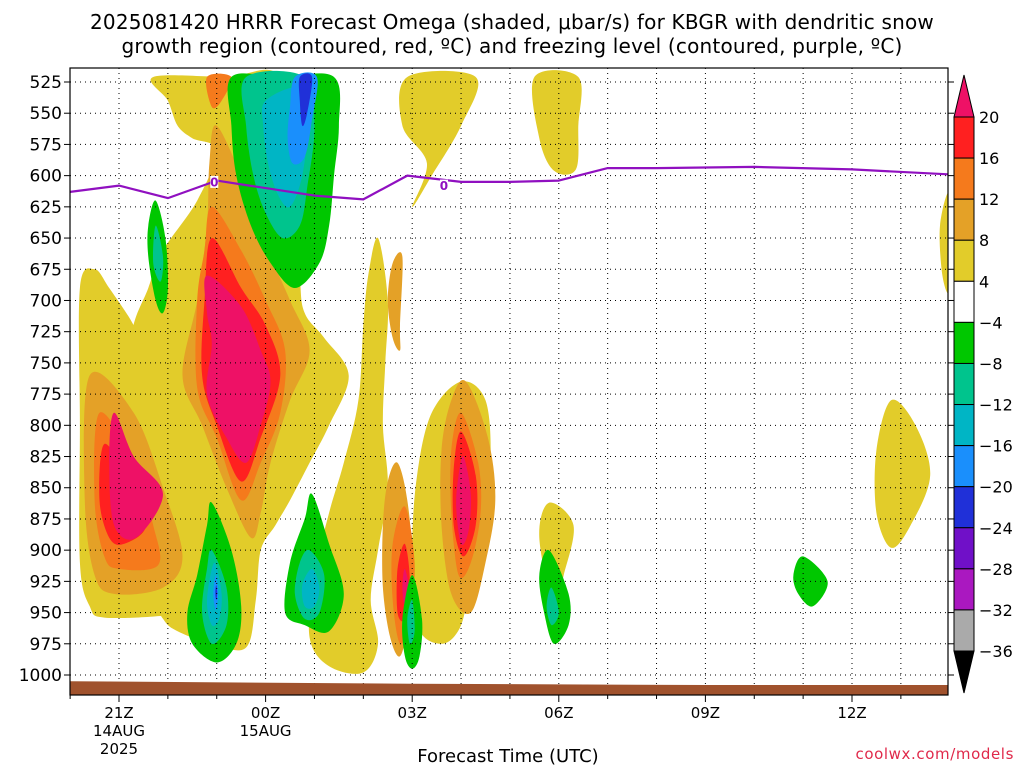  What do you see at coordinates (996, 446) in the screenshot?
I see `colorbar-label: −16` at bounding box center [996, 446].